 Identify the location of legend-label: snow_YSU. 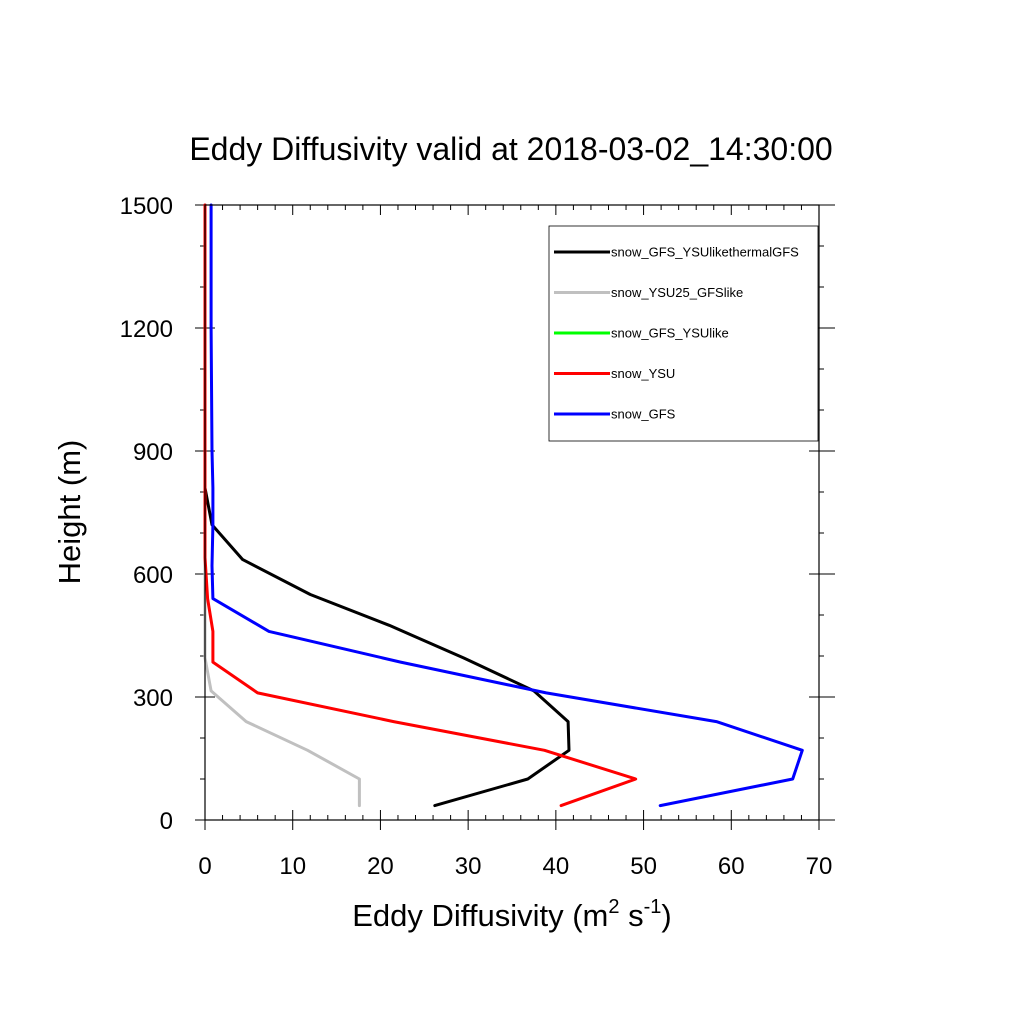
(643, 373).